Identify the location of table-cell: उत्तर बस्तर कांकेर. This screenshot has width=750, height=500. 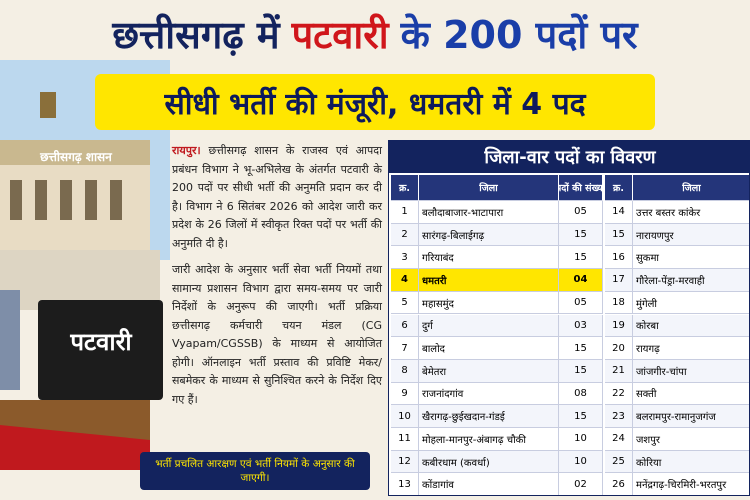
(691, 212).